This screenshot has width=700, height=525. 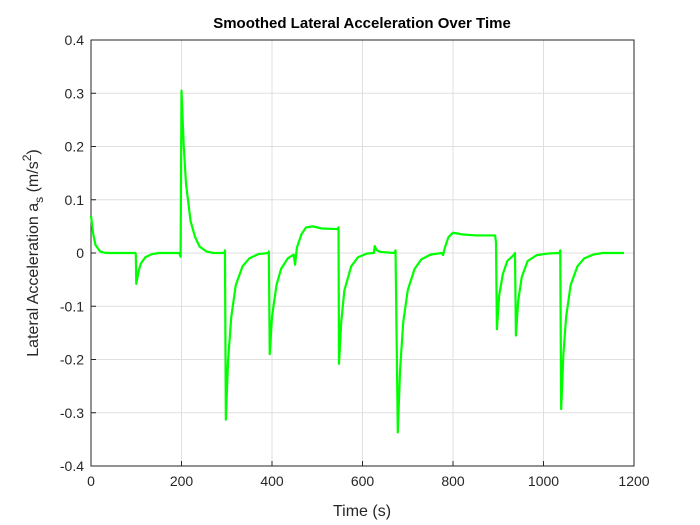 I want to click on y-tick-label: -0.3, so click(x=72, y=413).